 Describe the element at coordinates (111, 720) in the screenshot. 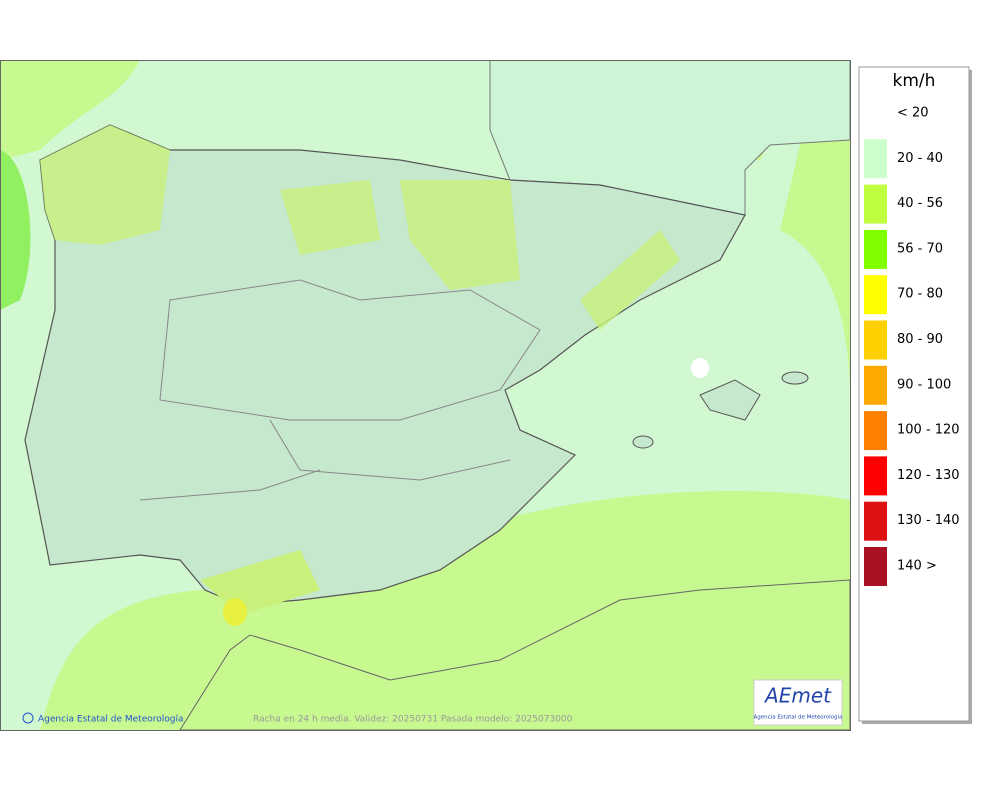

I see `credit: Agencia Estatal de Meteorología` at that location.